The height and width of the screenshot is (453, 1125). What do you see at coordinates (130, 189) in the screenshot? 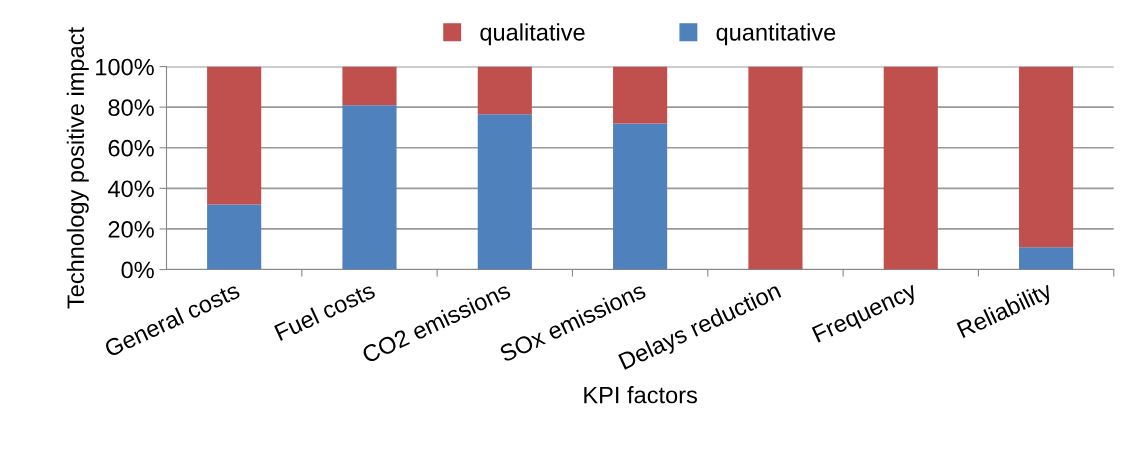
I see `y-tick-label: 40%` at bounding box center [130, 189].